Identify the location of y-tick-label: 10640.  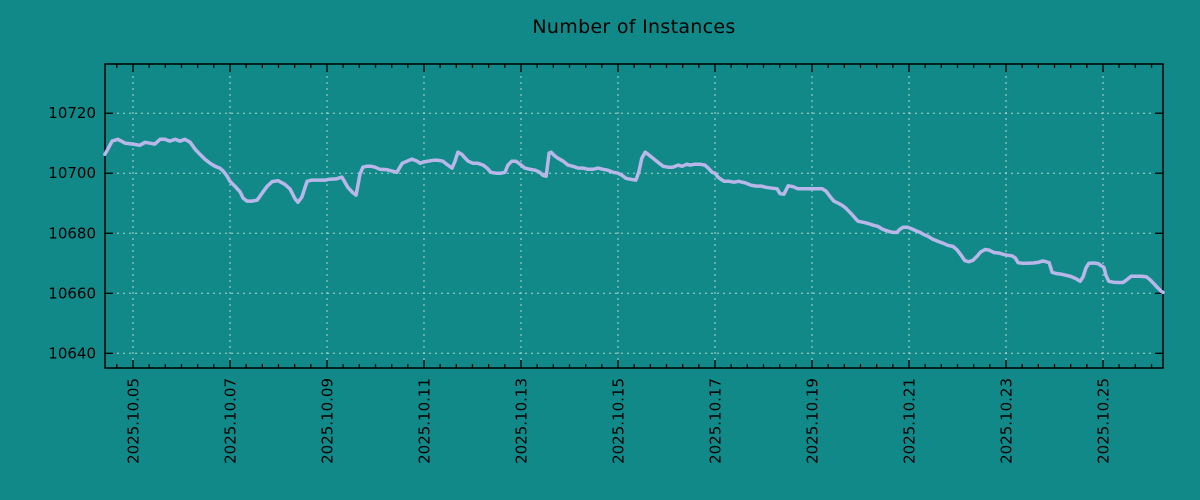
(72, 353).